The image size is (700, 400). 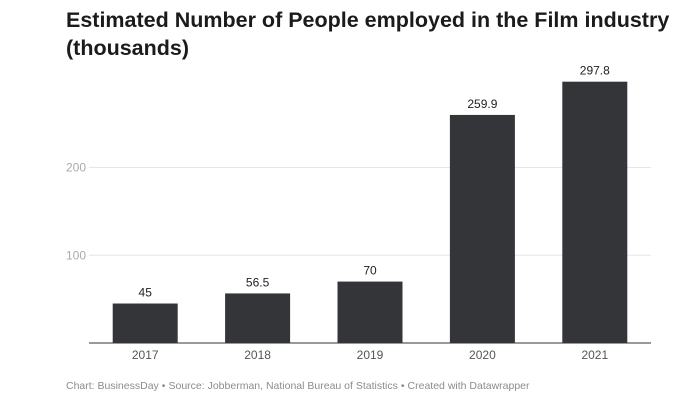 What do you see at coordinates (258, 318) in the screenshot?
I see `bar-2018` at bounding box center [258, 318].